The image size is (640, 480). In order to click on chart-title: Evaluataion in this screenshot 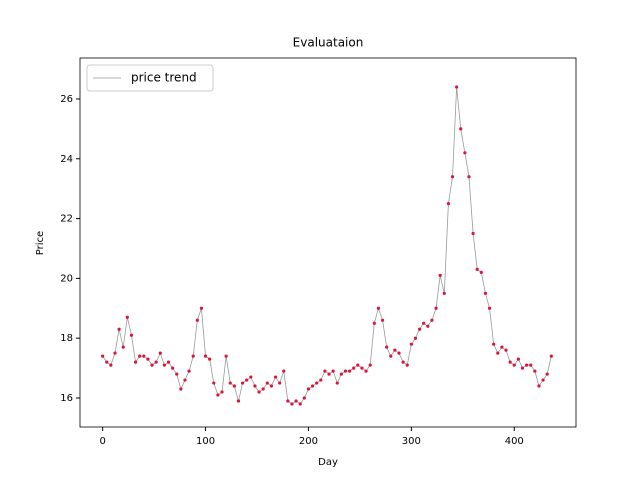, I will do `click(328, 43)`.